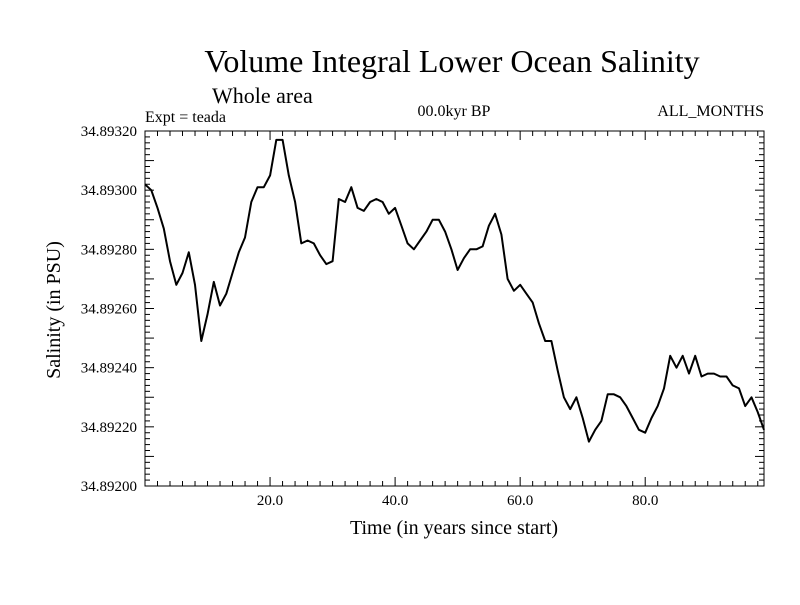 The image size is (800, 605). What do you see at coordinates (645, 501) in the screenshot?
I see `x-tick-label: 80.0` at bounding box center [645, 501].